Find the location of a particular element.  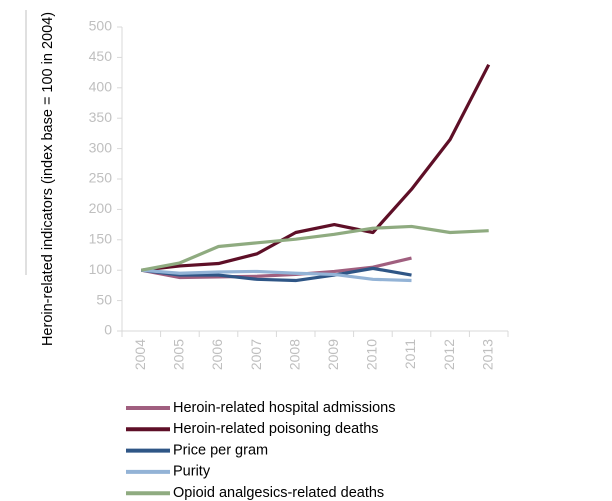

legend-label: Heroin-related hospital admissions is located at coordinates (284, 408).